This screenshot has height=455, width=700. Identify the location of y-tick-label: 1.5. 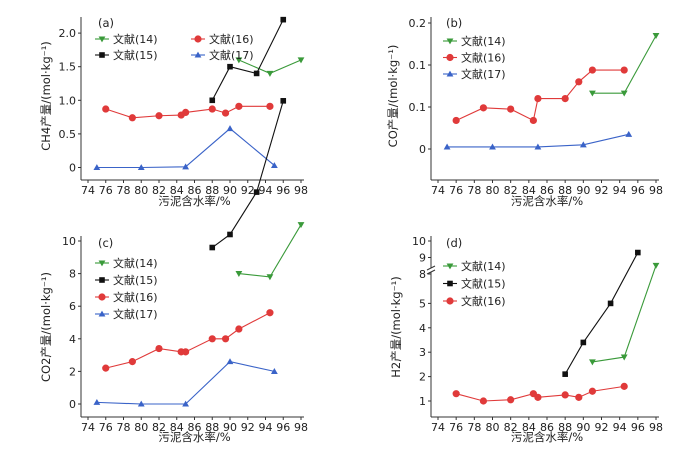
(68, 67).